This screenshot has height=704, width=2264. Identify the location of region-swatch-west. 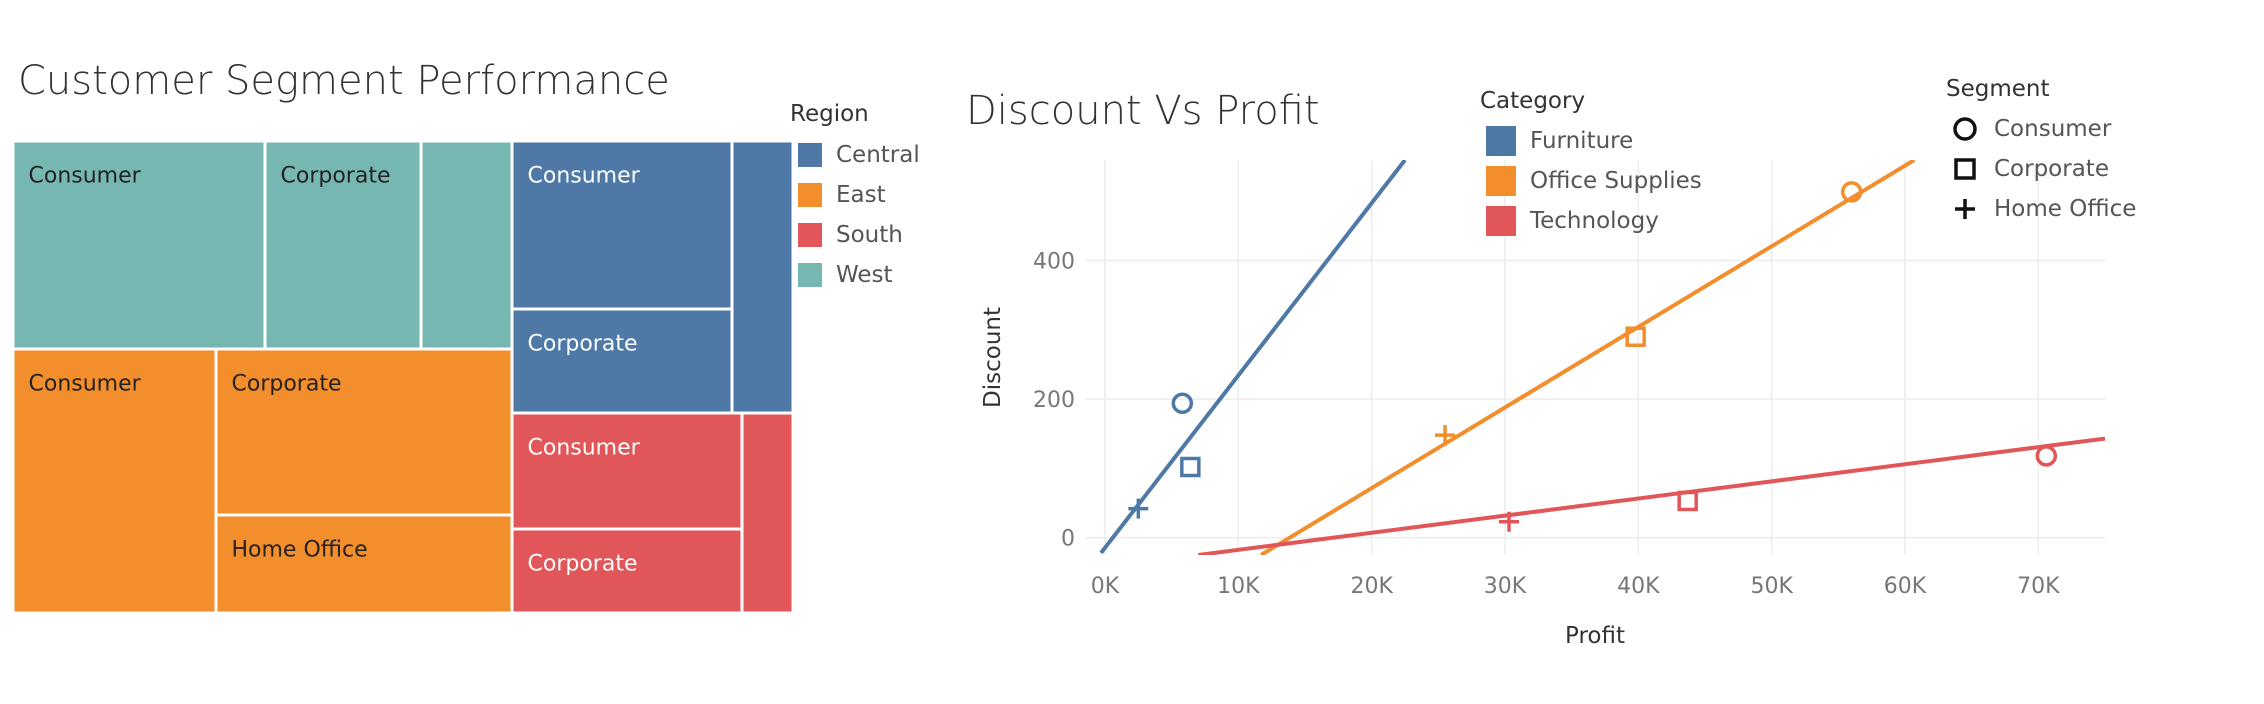
(810, 275).